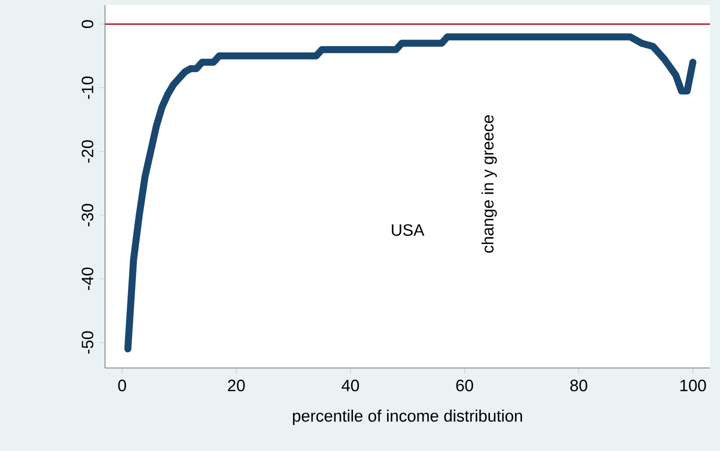 The width and height of the screenshot is (720, 451). What do you see at coordinates (407, 417) in the screenshot?
I see `x-axis-title: percentile of income distribution` at bounding box center [407, 417].